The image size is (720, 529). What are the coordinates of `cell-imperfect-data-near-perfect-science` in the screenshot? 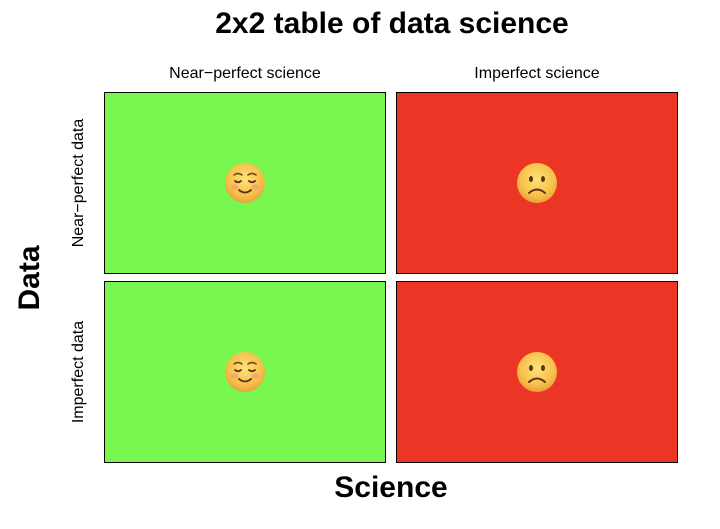 It's located at (245, 372).